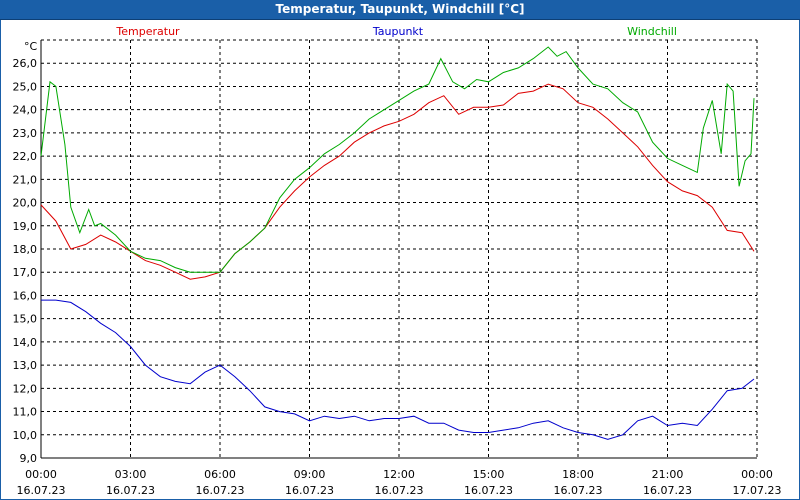 This screenshot has height=500, width=800. I want to click on y-tick-label: 17,0, so click(25, 272).